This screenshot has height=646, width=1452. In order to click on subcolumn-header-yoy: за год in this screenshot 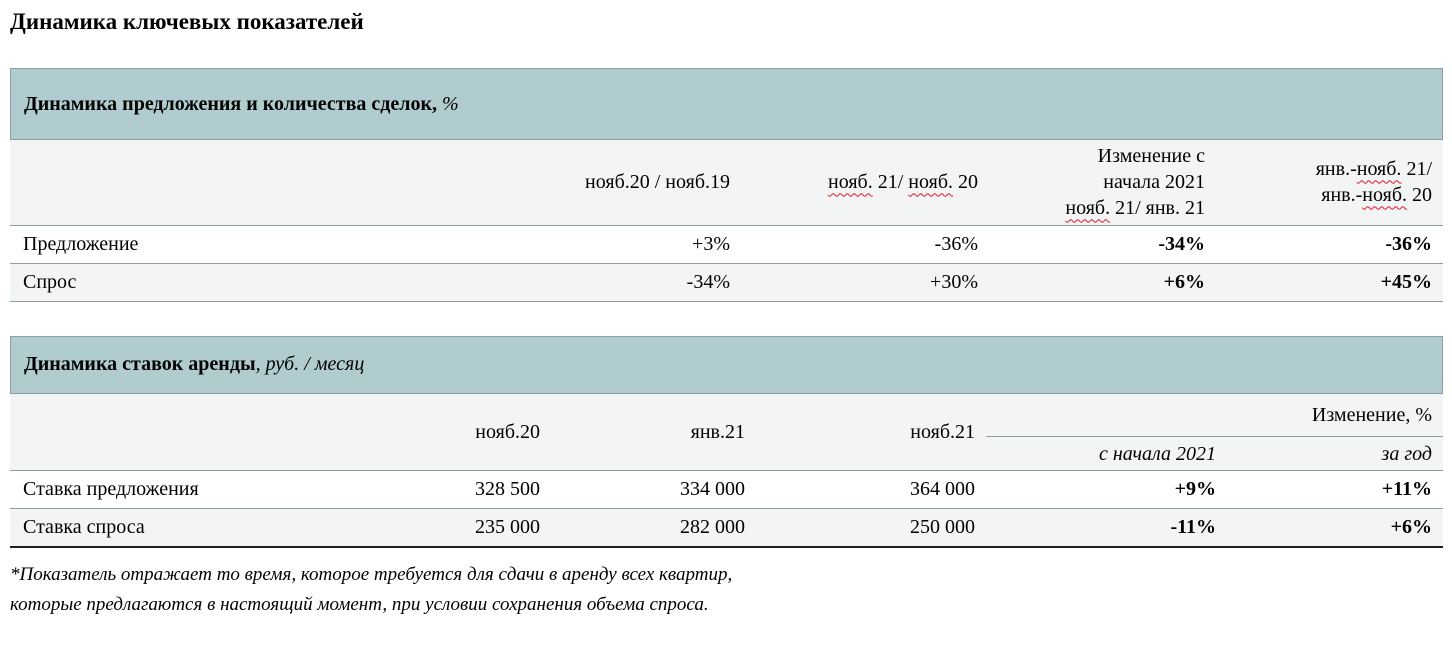, I will do `click(1406, 453)`.